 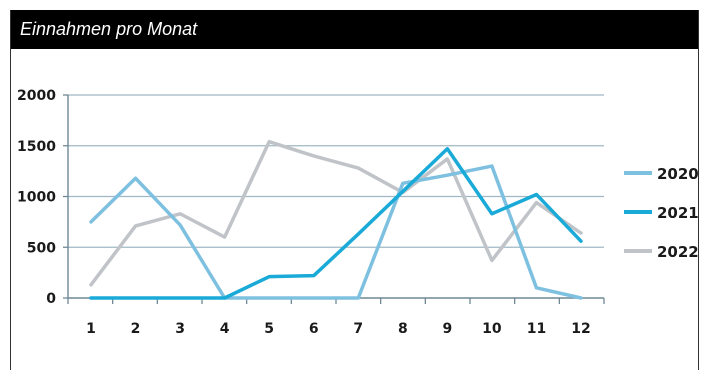 I want to click on y-tick-labels: 0 500 1000 1500 2000, so click(x=36, y=197).